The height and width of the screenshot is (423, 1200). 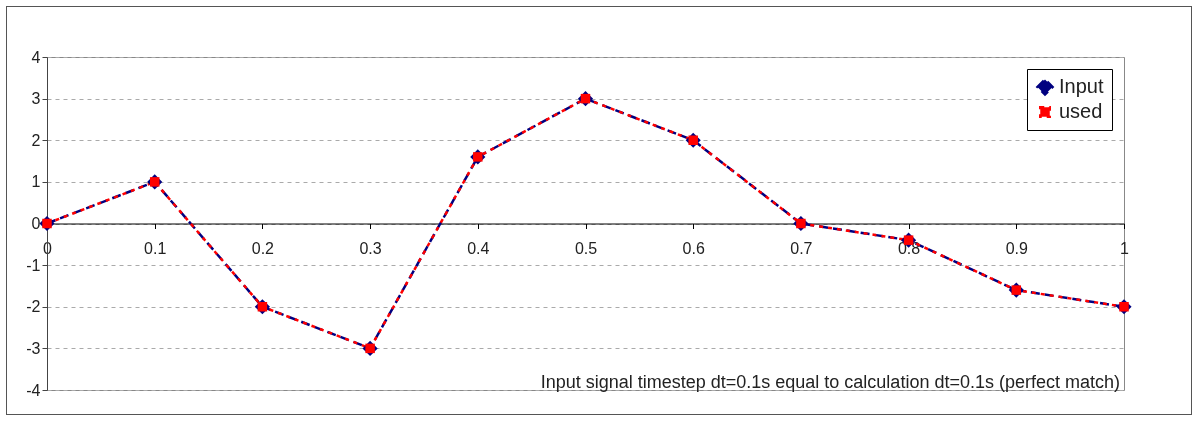 I want to click on x-tick-label: 0.3, so click(x=370, y=248).